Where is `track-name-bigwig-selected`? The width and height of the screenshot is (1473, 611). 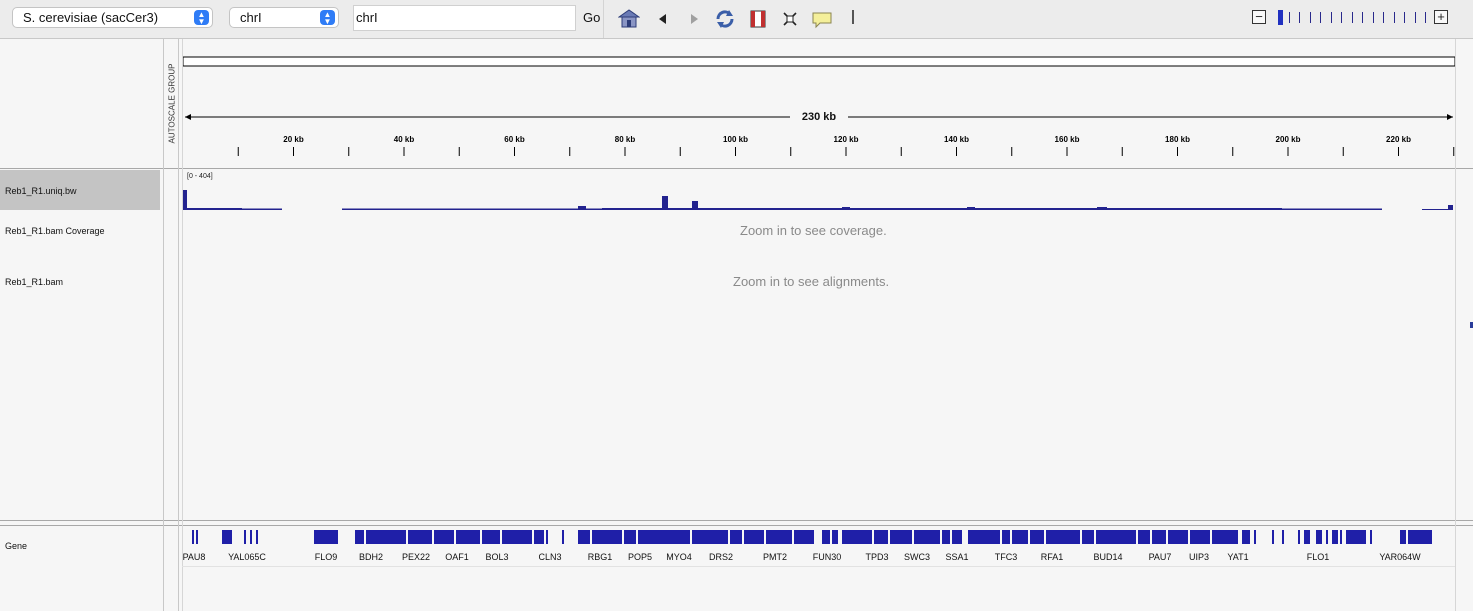 track-name-bigwig-selected is located at coordinates (80, 190).